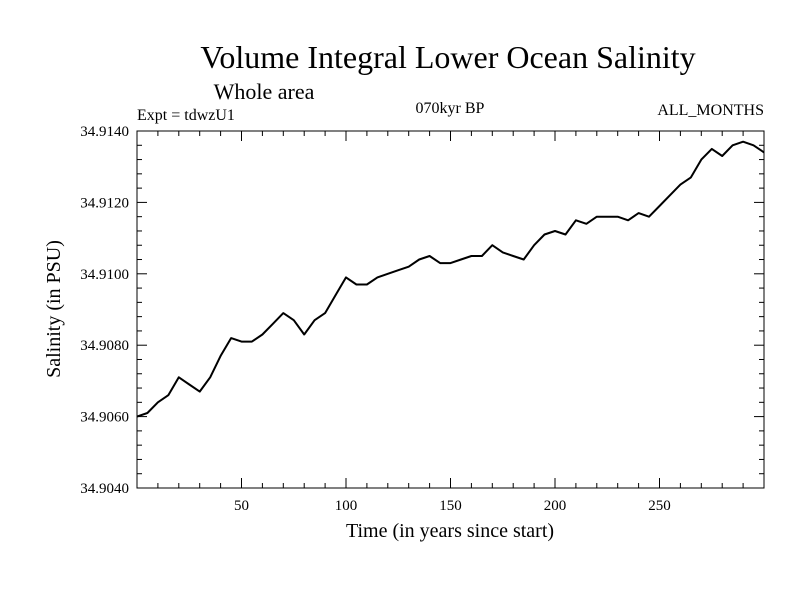 The image size is (800, 600). I want to click on x-axis-tick-labels: 50 100 150 200 250, so click(452, 506).